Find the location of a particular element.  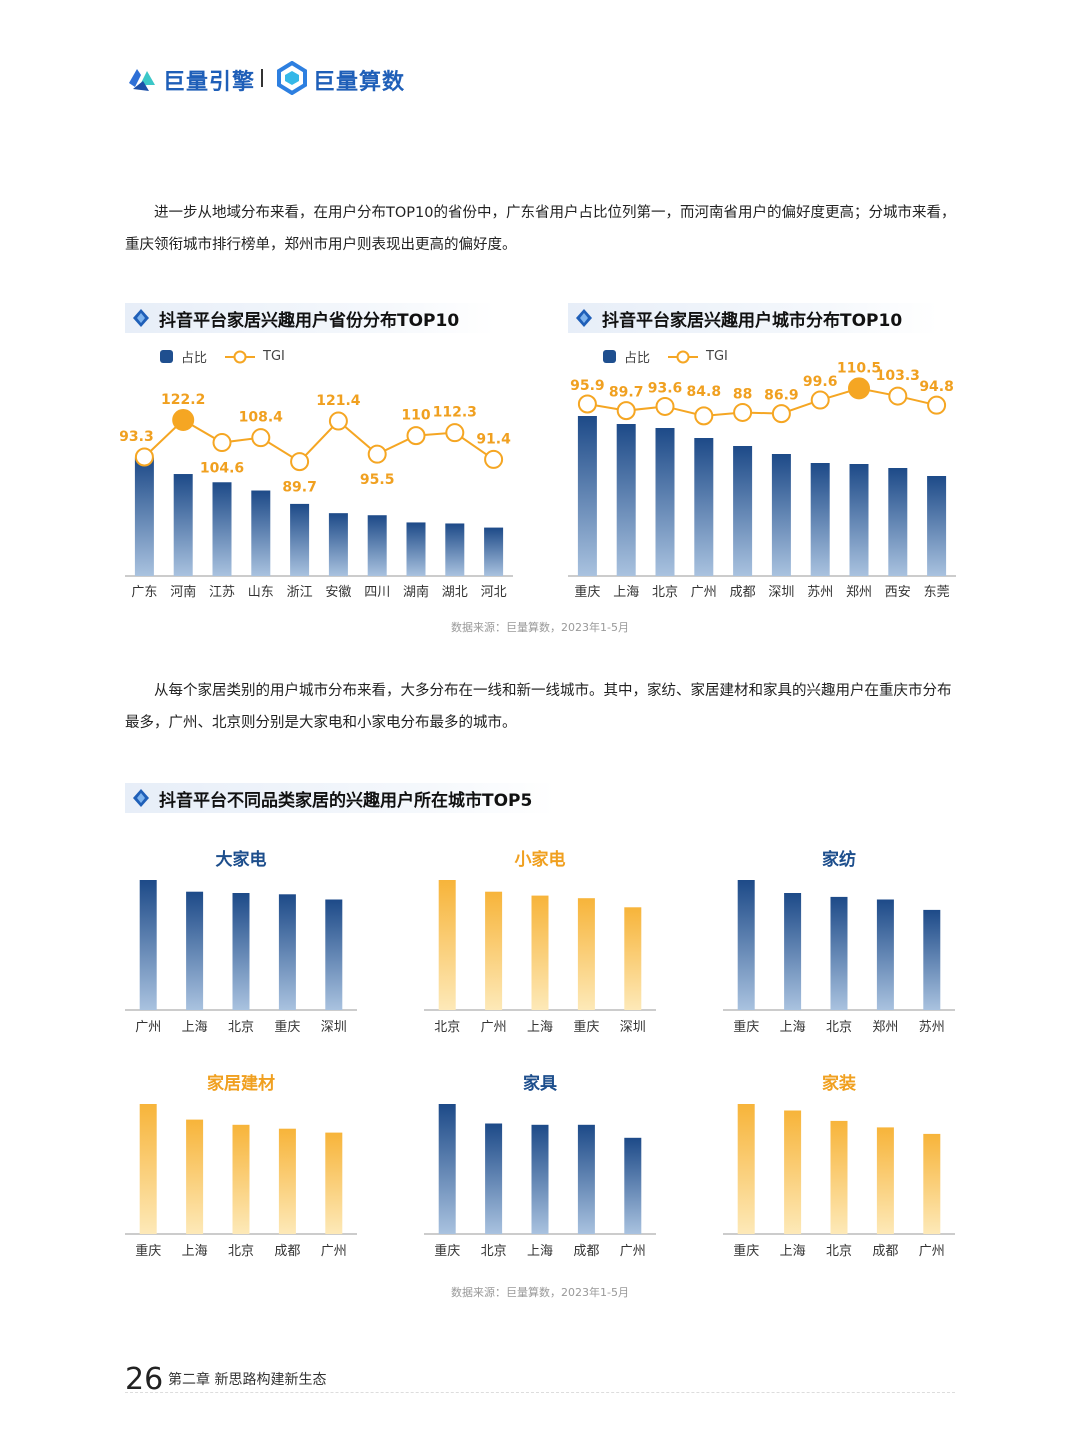

tgi-data-label: 95.5 is located at coordinates (377, 480).